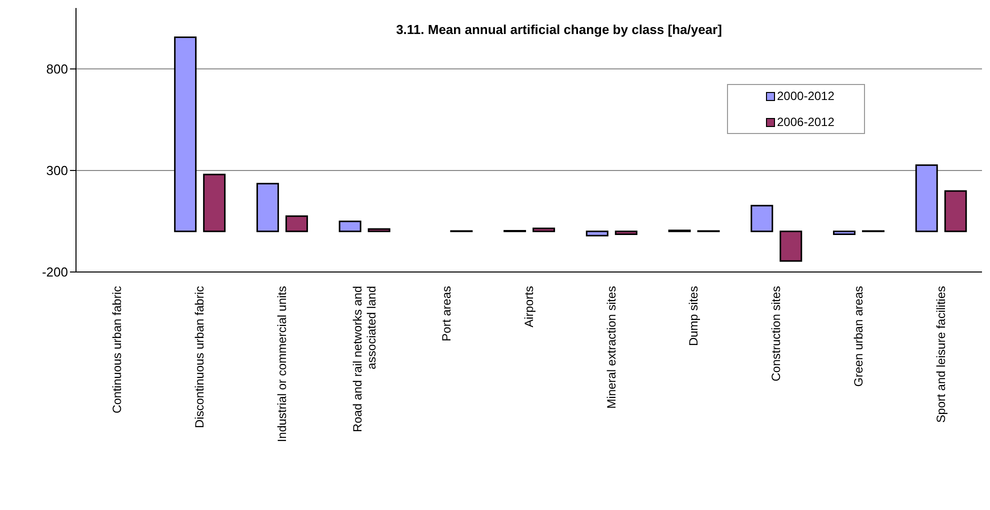 The width and height of the screenshot is (990, 510). Describe the element at coordinates (941, 354) in the screenshot. I see `x-tick-label: Sport and leisure facilities` at that location.